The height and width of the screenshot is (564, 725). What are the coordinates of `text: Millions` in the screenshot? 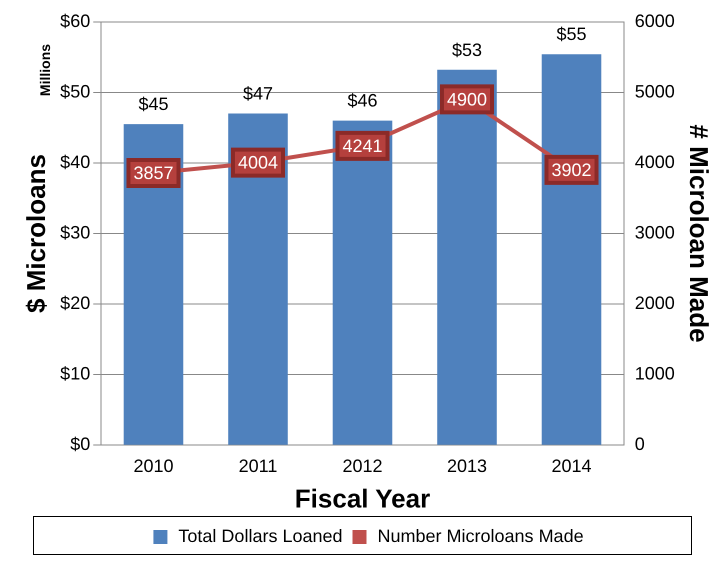 It's located at (44, 70).